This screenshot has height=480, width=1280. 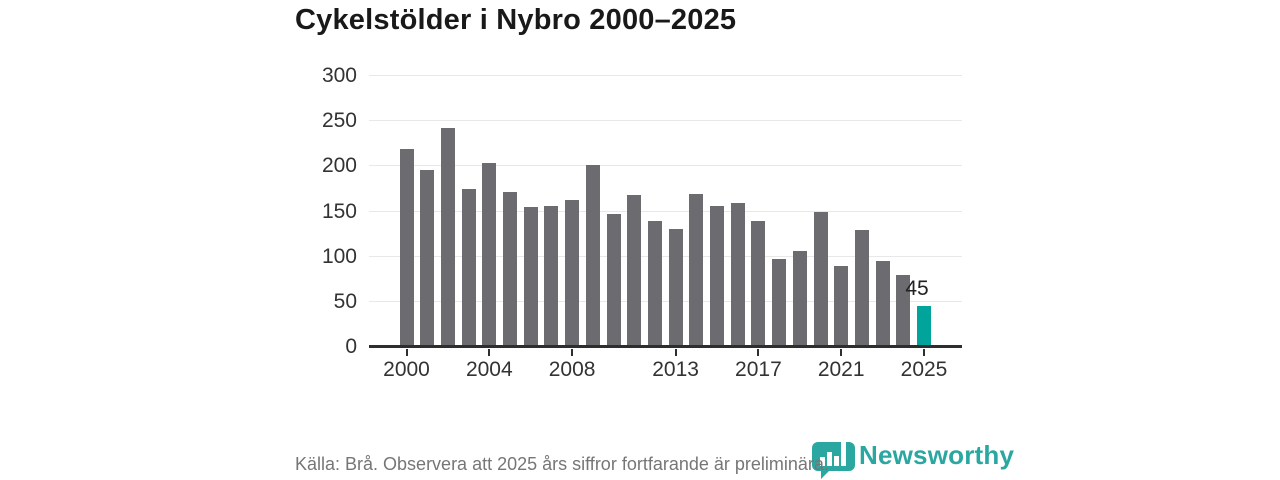 What do you see at coordinates (841, 369) in the screenshot?
I see `x-axis-tick-label: 2021` at bounding box center [841, 369].